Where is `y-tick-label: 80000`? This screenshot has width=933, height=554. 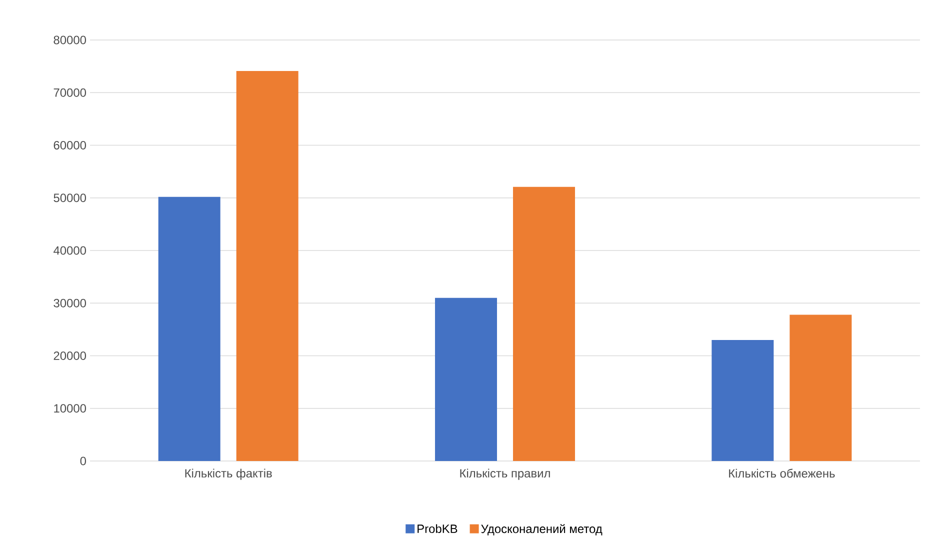
y-tick-label: 80000 is located at coordinates (70, 40).